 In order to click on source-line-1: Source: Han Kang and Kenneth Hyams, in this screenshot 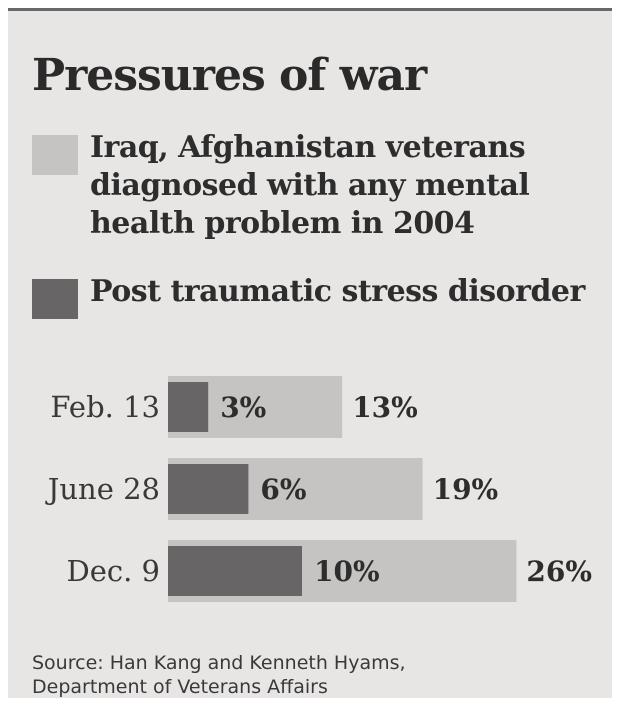, I will do `click(219, 663)`.